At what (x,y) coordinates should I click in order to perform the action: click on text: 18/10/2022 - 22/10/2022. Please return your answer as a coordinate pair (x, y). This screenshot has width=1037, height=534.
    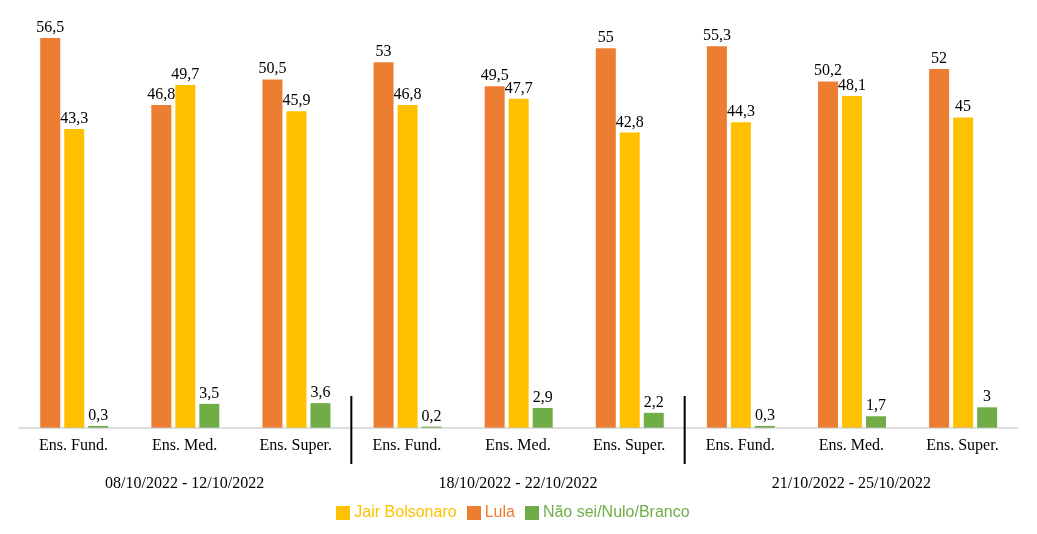
    Looking at the image, I should click on (518, 482).